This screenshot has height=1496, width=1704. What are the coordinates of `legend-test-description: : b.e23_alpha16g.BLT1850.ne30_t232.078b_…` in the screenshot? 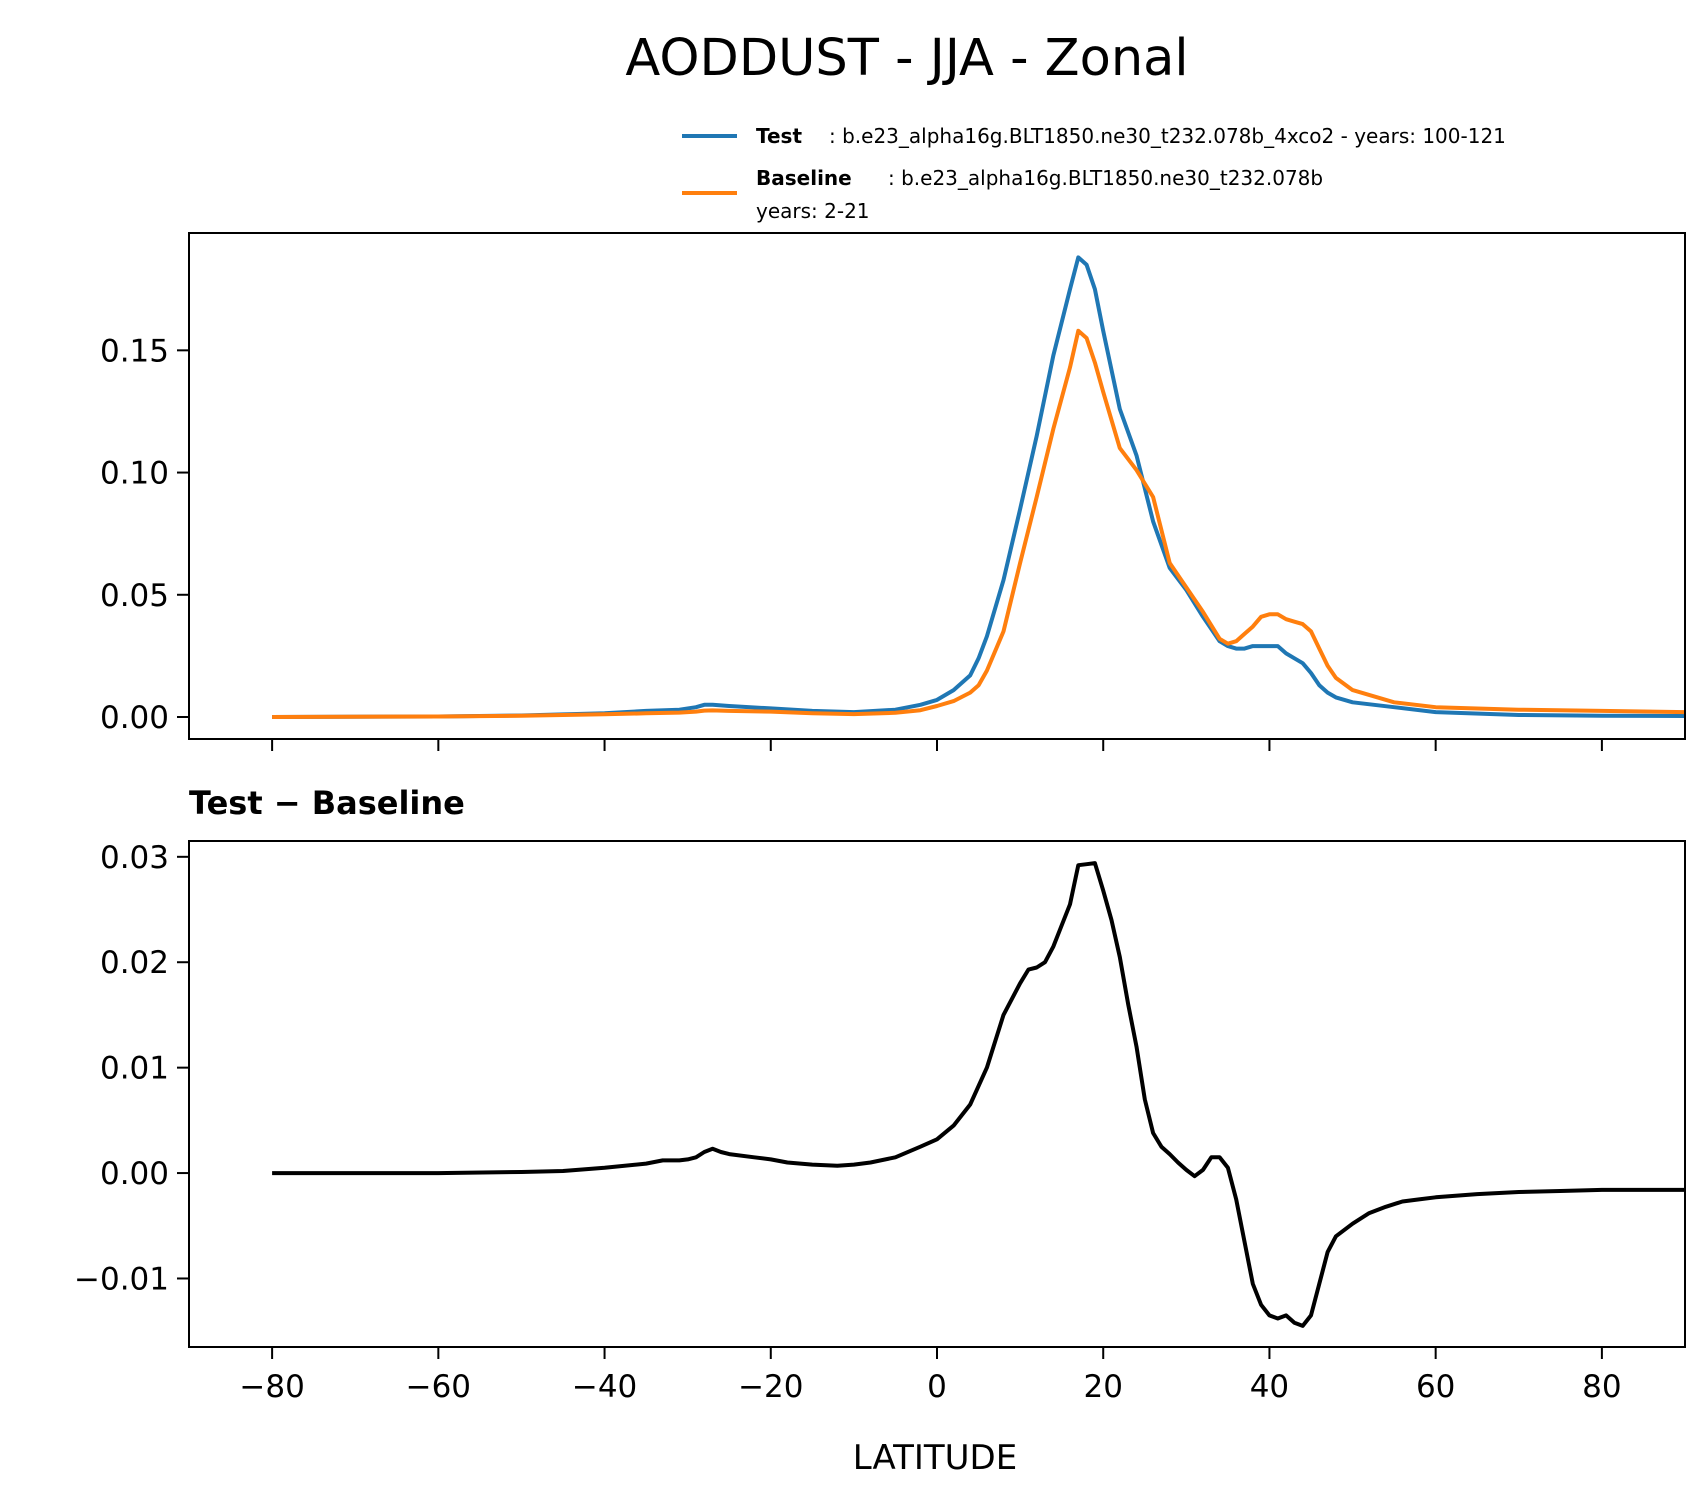 It's located at (1167, 136).